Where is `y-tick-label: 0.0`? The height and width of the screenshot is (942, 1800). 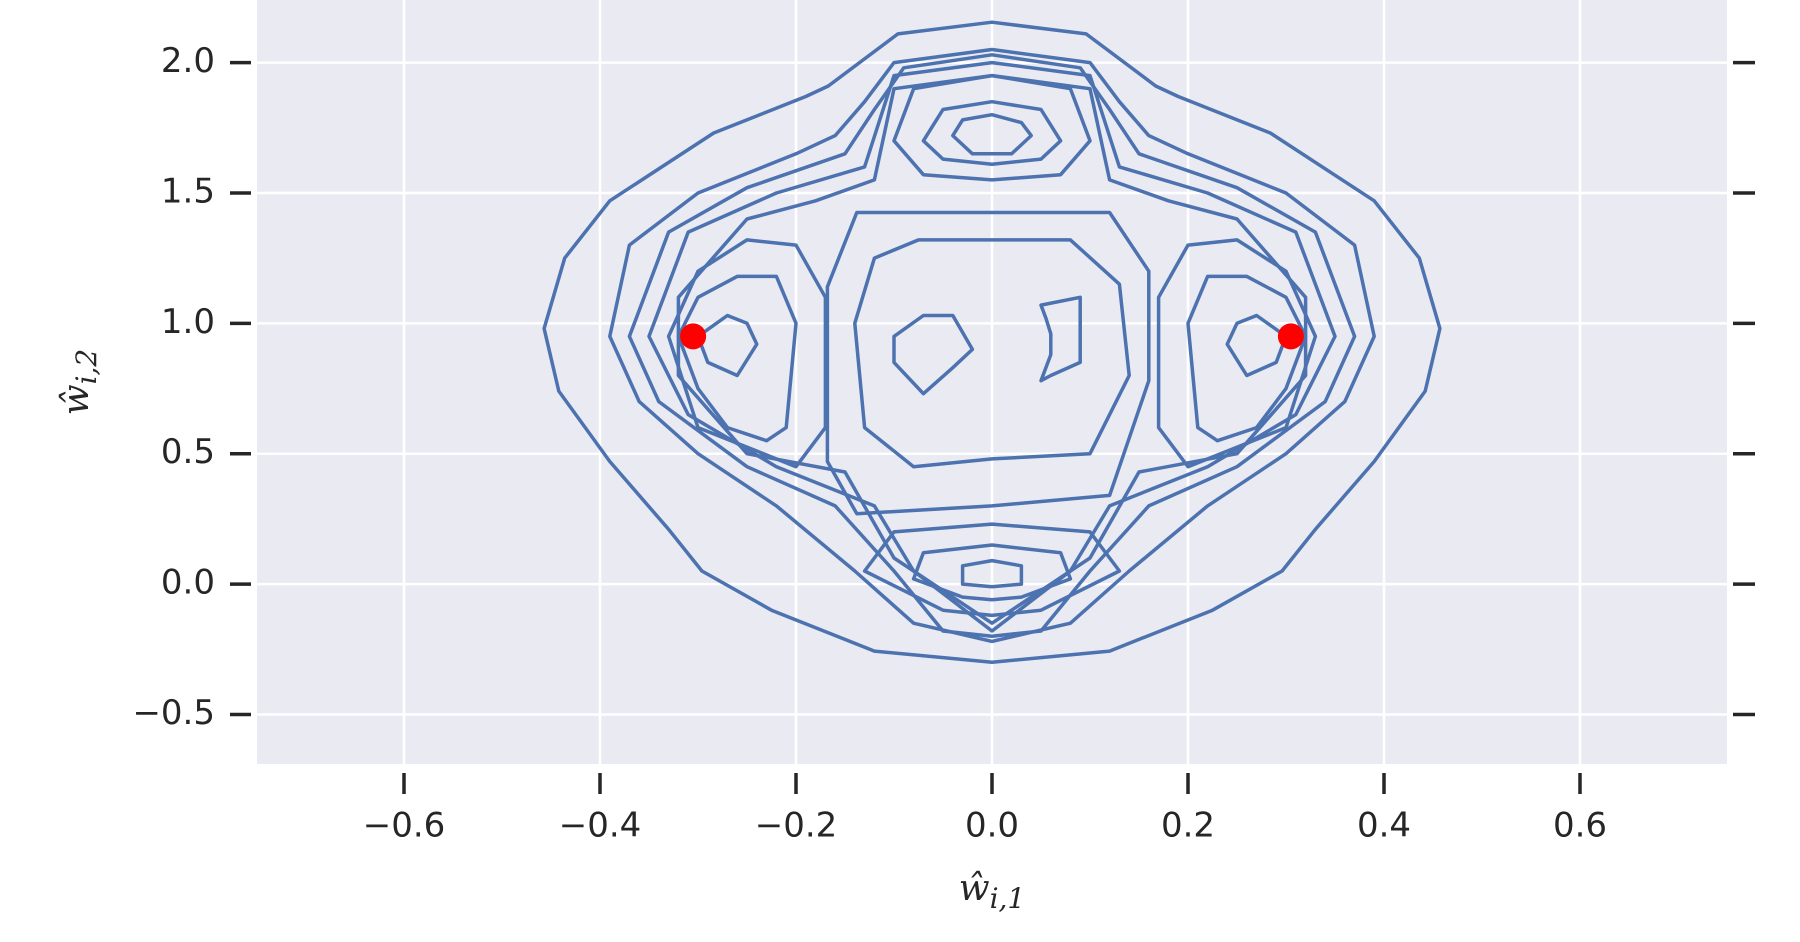 y-tick-label: 0.0 is located at coordinates (188, 583).